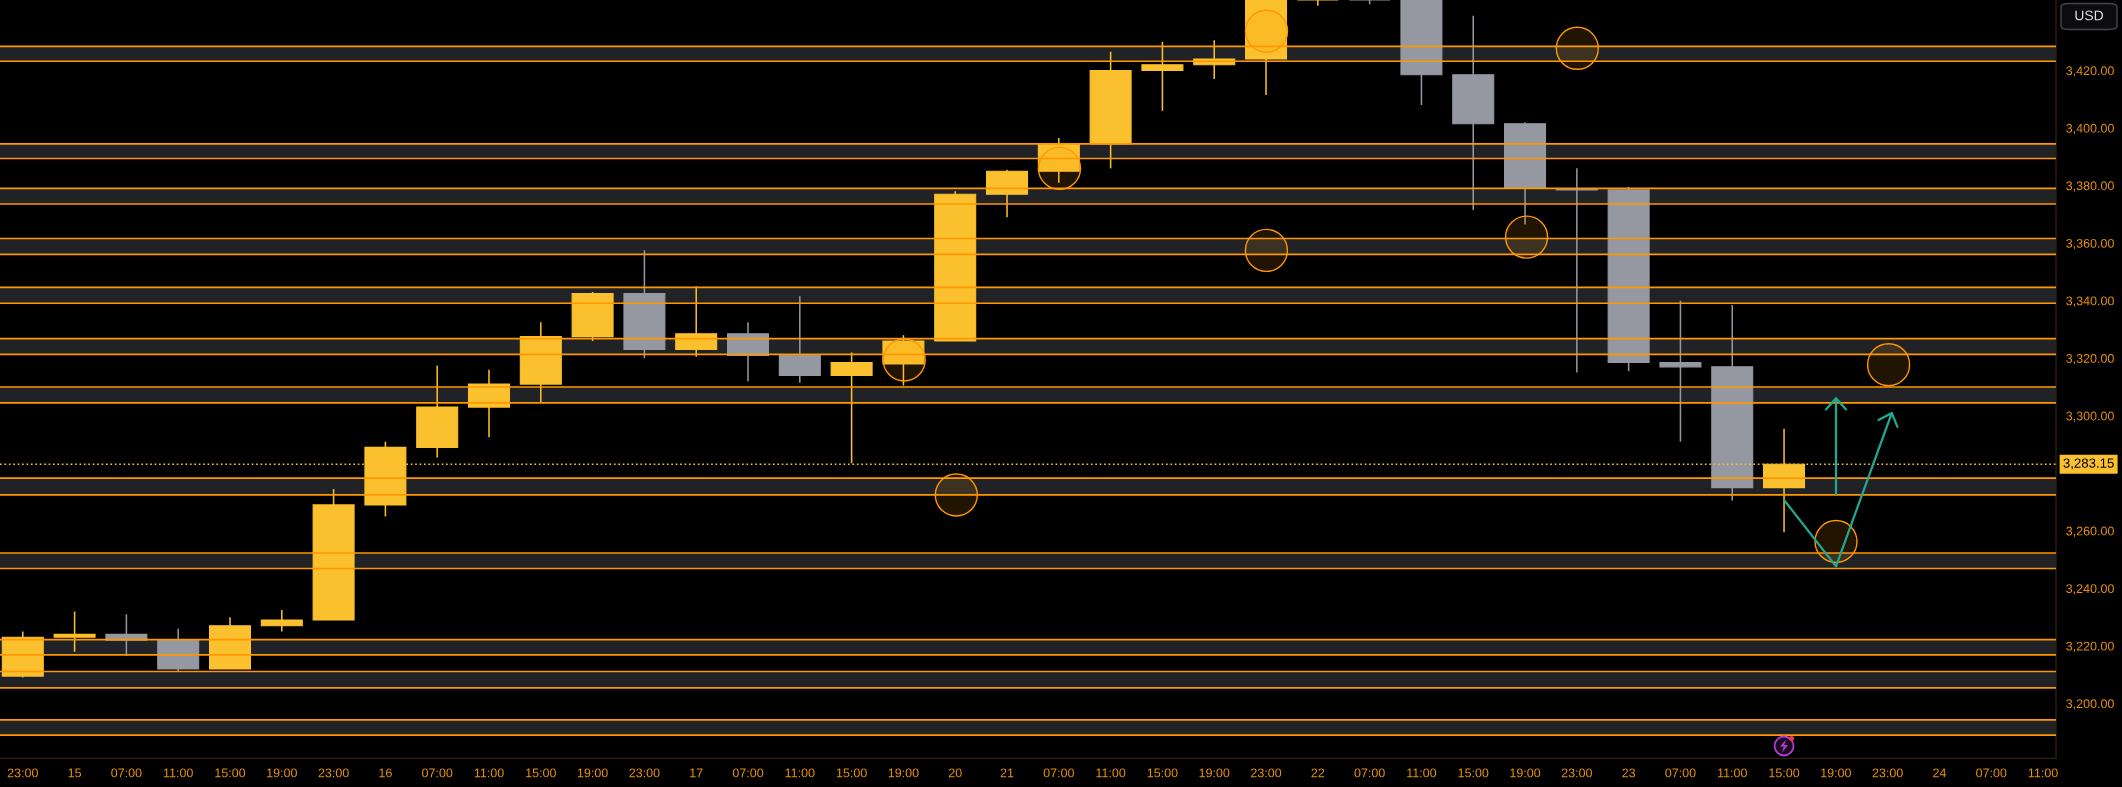 The height and width of the screenshot is (787, 2122). I want to click on y-tick-label: 3,380.00, so click(2090, 186).